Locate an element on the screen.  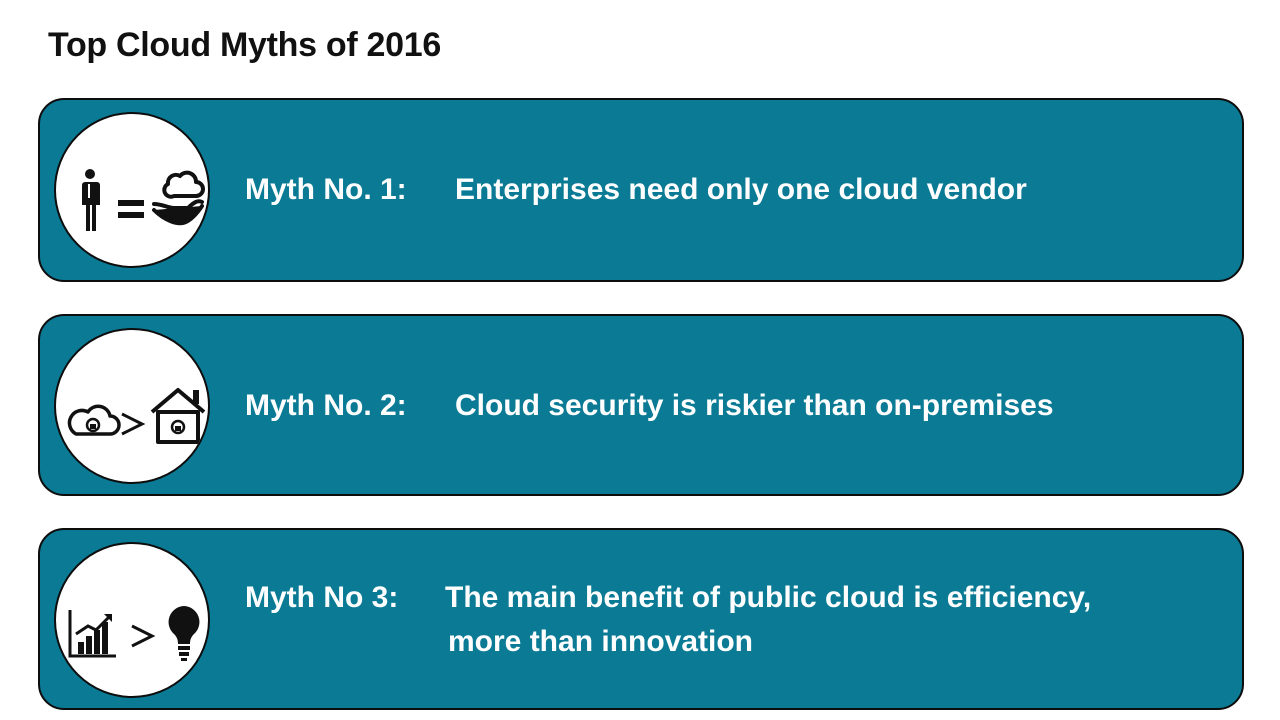
myth-1-statement: Enterprises need only one cloud vendor is located at coordinates (741, 189).